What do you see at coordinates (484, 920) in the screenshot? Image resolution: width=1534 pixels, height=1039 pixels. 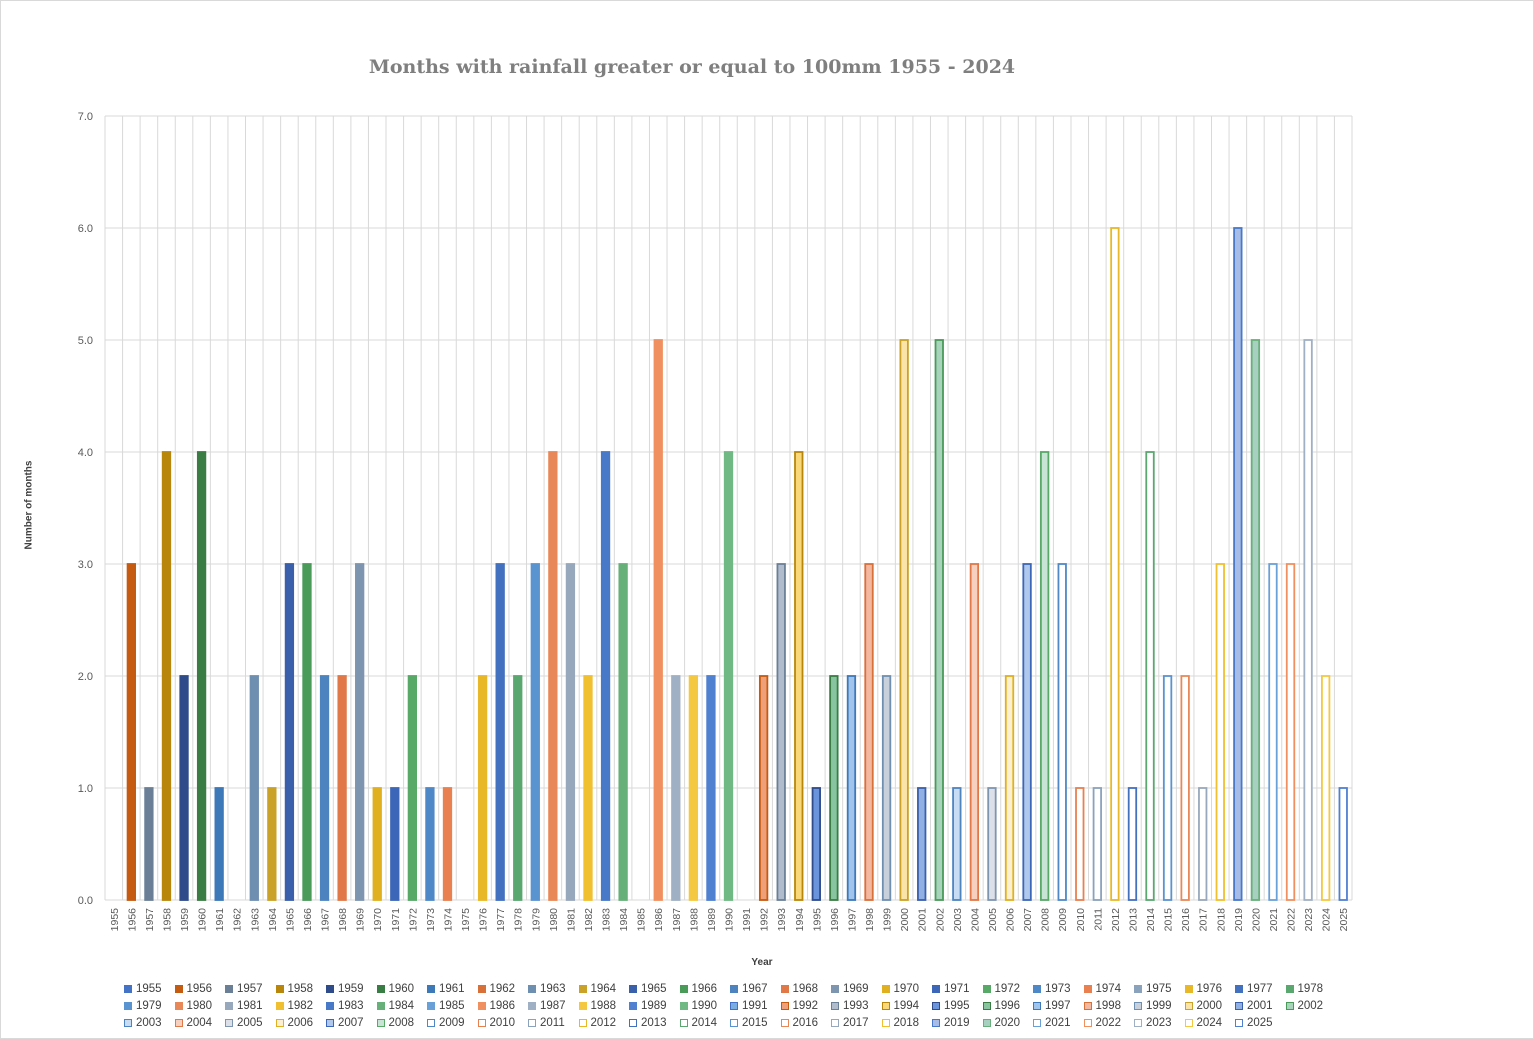 I see `x-tick-label: 1976` at bounding box center [484, 920].